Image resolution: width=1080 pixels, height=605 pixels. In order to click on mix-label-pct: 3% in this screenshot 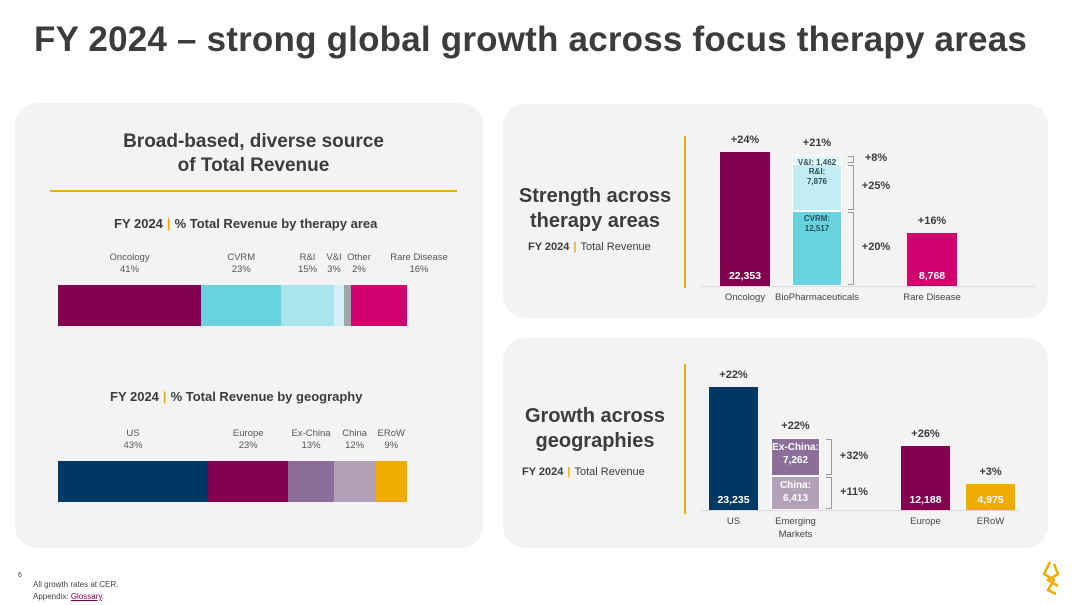, I will do `click(334, 269)`.